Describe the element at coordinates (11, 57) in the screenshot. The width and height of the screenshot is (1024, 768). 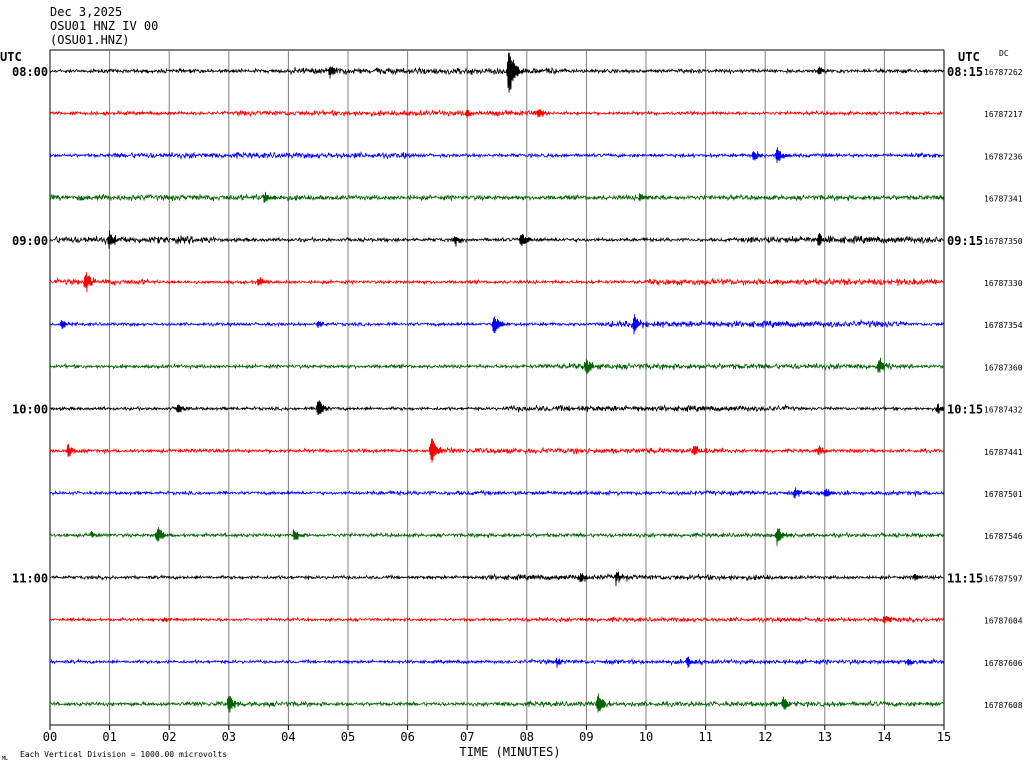
I see `utc-left-label: UTC` at that location.